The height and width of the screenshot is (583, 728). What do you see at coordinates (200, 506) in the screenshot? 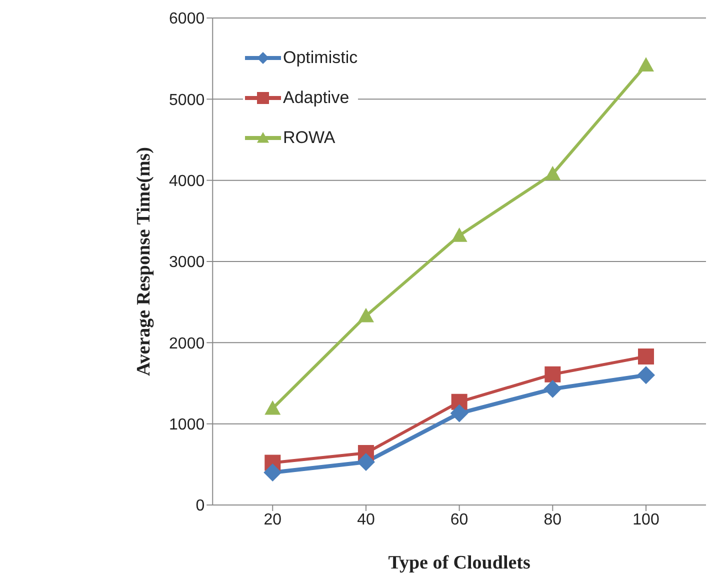
I see `y-tick-label: 0` at bounding box center [200, 506].